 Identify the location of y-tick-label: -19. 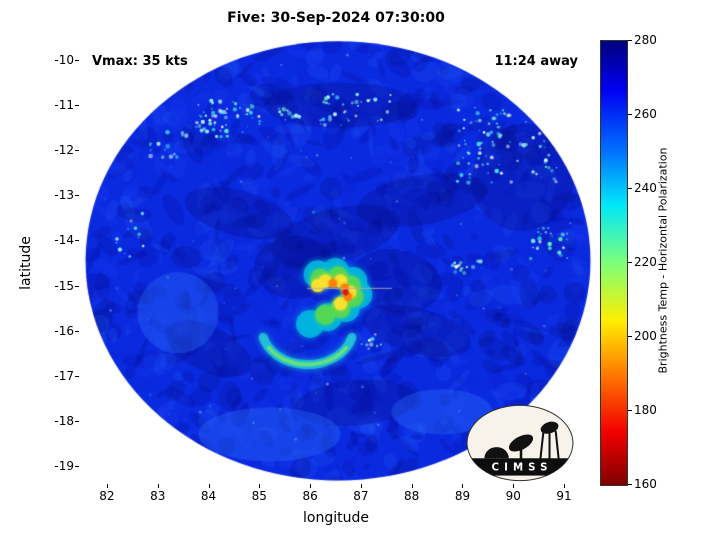
(64, 465).